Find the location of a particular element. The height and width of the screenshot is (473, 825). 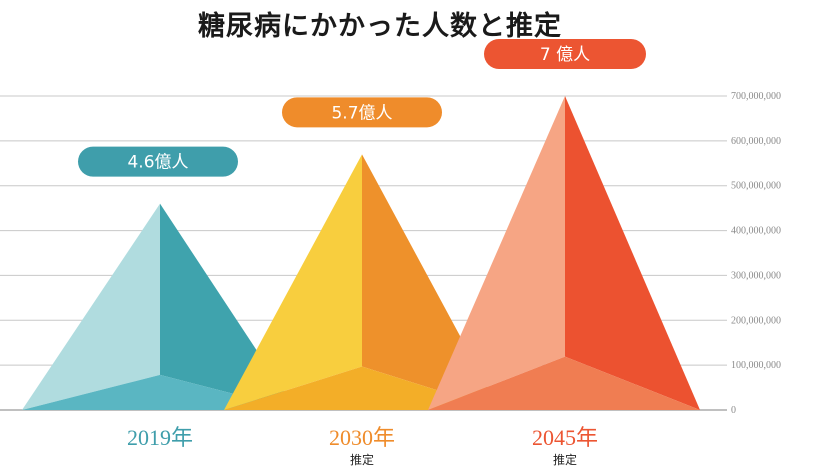

category-label: 2030年 is located at coordinates (362, 437).